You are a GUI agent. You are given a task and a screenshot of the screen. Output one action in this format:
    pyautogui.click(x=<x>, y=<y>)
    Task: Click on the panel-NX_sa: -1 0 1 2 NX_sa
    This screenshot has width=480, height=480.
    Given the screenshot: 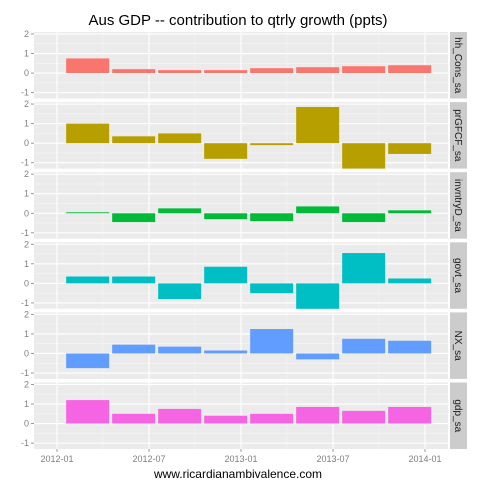 What is the action you would take?
    pyautogui.click(x=244, y=344)
    